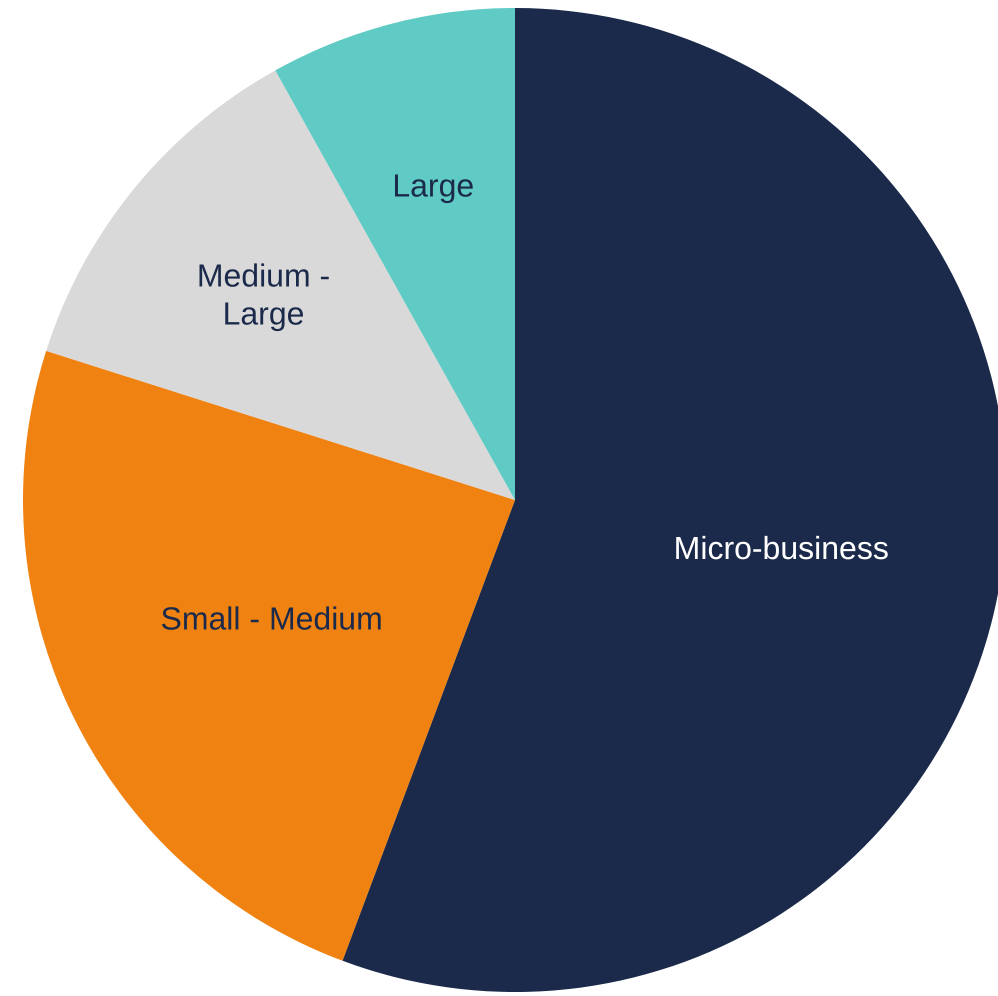 The width and height of the screenshot is (998, 996). I want to click on slice-label: Large, so click(433, 186).